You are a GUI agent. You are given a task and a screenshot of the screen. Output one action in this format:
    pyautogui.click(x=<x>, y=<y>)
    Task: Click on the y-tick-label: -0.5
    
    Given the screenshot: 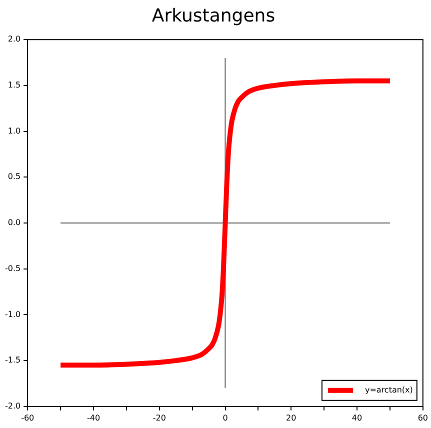 What is the action you would take?
    pyautogui.click(x=13, y=268)
    